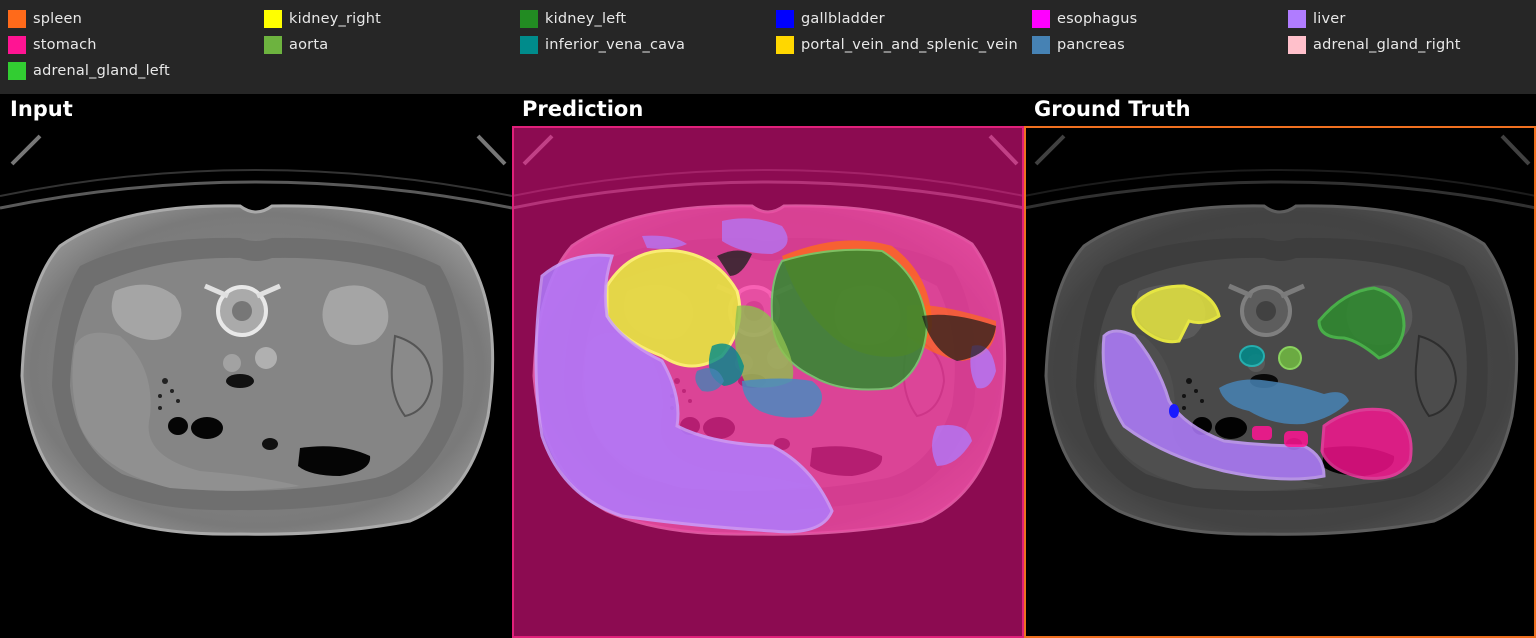  Describe the element at coordinates (583, 109) in the screenshot. I see `prediction-panel-title: Prediction` at that location.